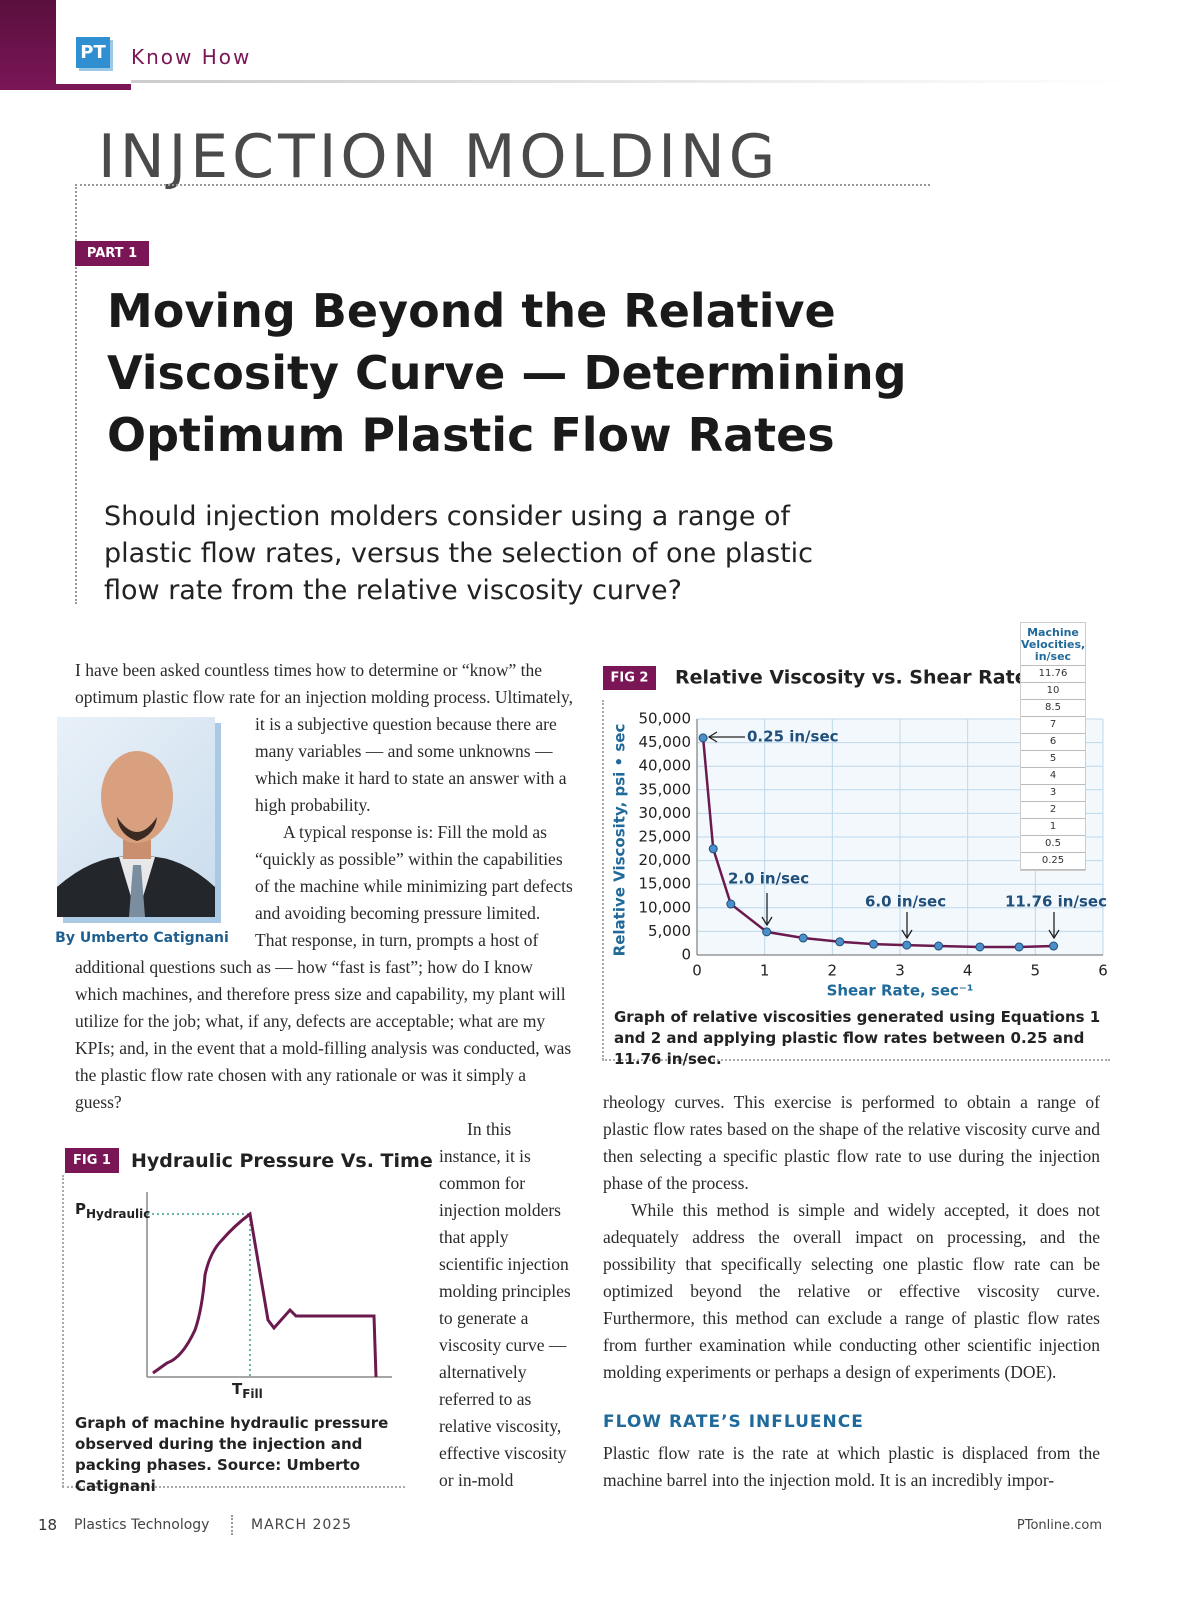  Describe the element at coordinates (768, 879) in the screenshot. I see `annotation: 2.0 in/sec` at that location.